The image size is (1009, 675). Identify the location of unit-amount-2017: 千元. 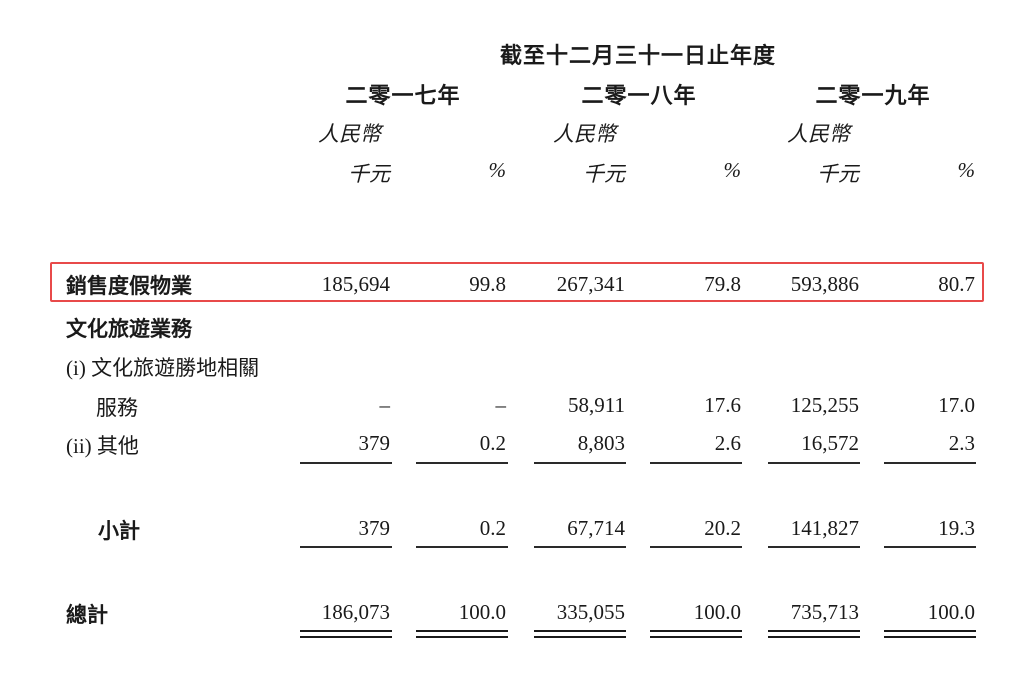
(369, 174).